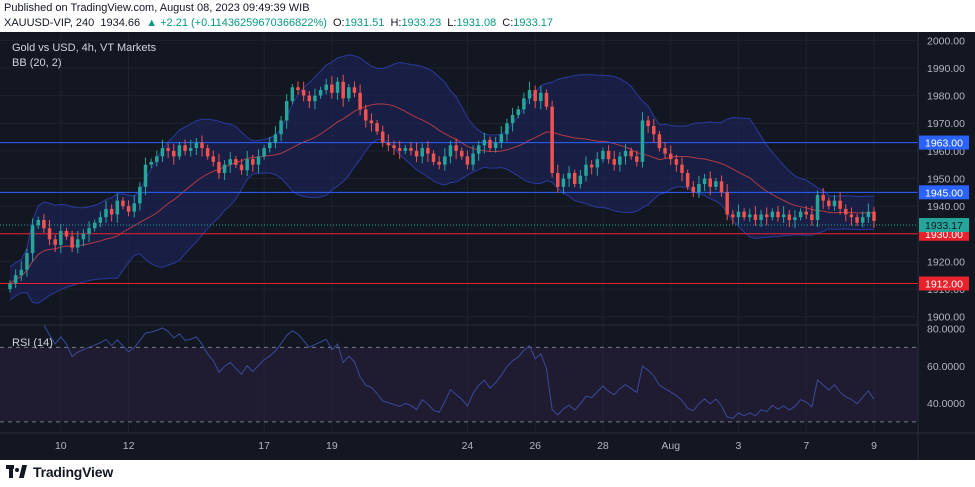  I want to click on price-change: ▲ +2.21 (+0.11436259670366822%), so click(236, 23).